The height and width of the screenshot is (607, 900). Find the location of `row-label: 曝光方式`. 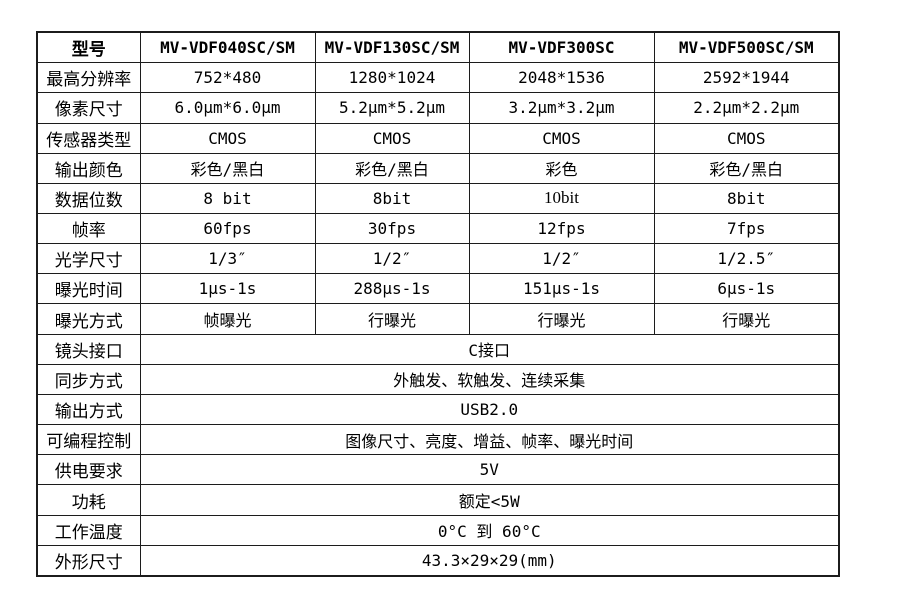

row-label: 曝光方式 is located at coordinates (88, 319).